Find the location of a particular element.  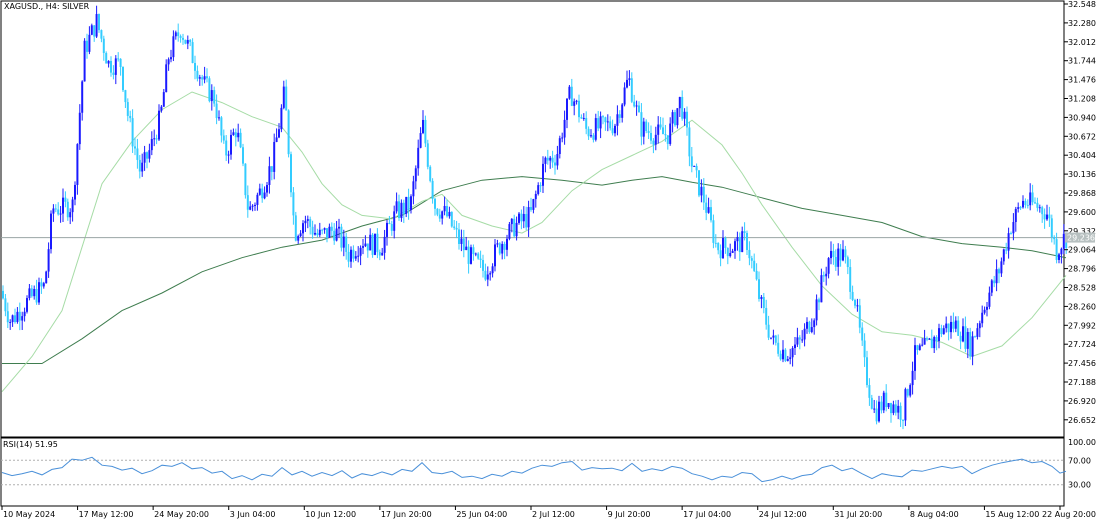

price-tick-label: 30.940 is located at coordinates (1082, 117).